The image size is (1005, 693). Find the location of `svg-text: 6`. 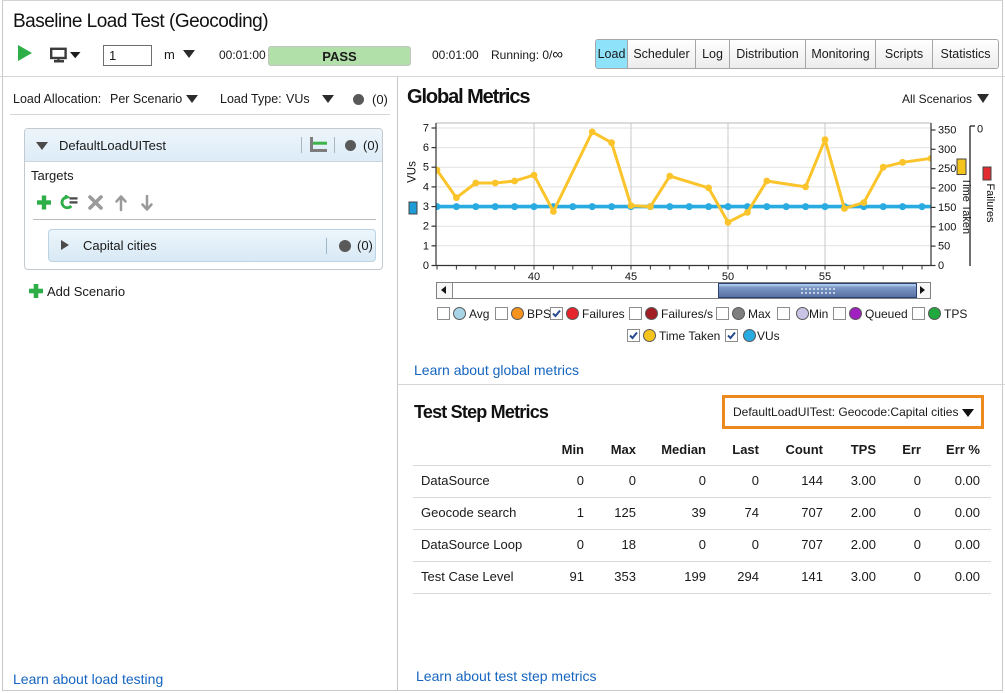

svg-text: 6 is located at coordinates (426, 148).